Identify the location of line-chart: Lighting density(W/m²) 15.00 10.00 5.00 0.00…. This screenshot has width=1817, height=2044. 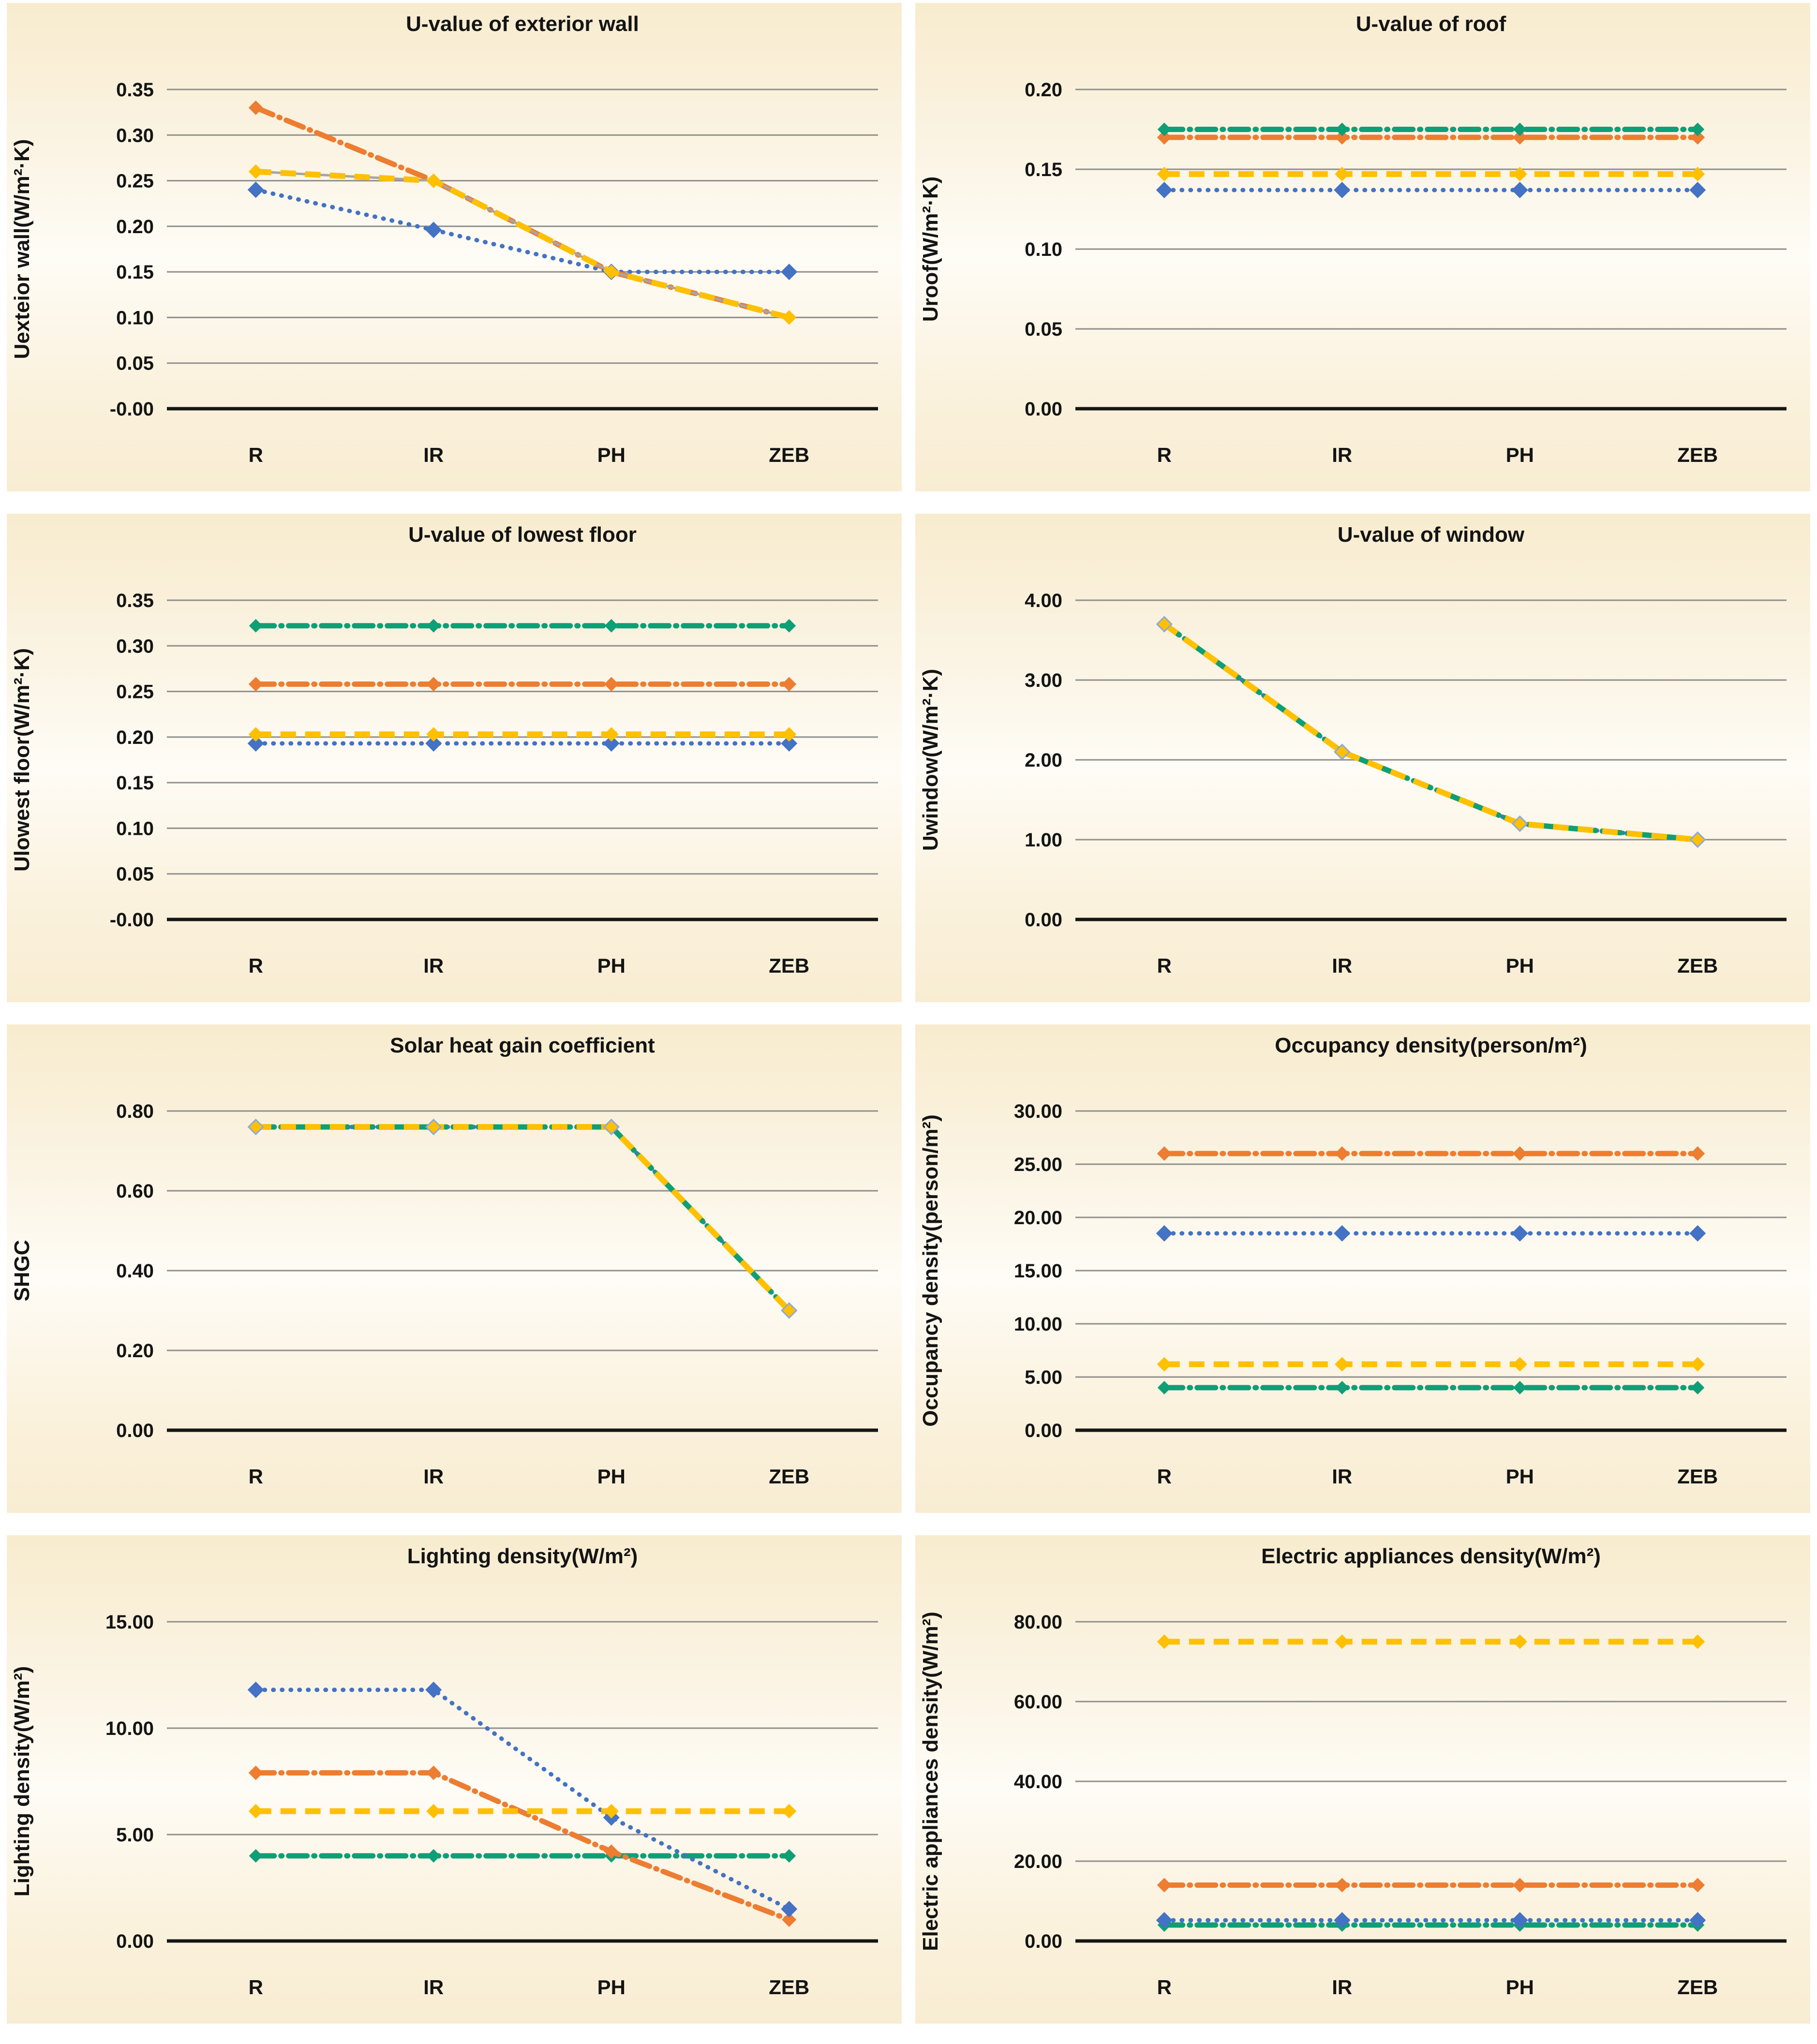
(454, 1779).